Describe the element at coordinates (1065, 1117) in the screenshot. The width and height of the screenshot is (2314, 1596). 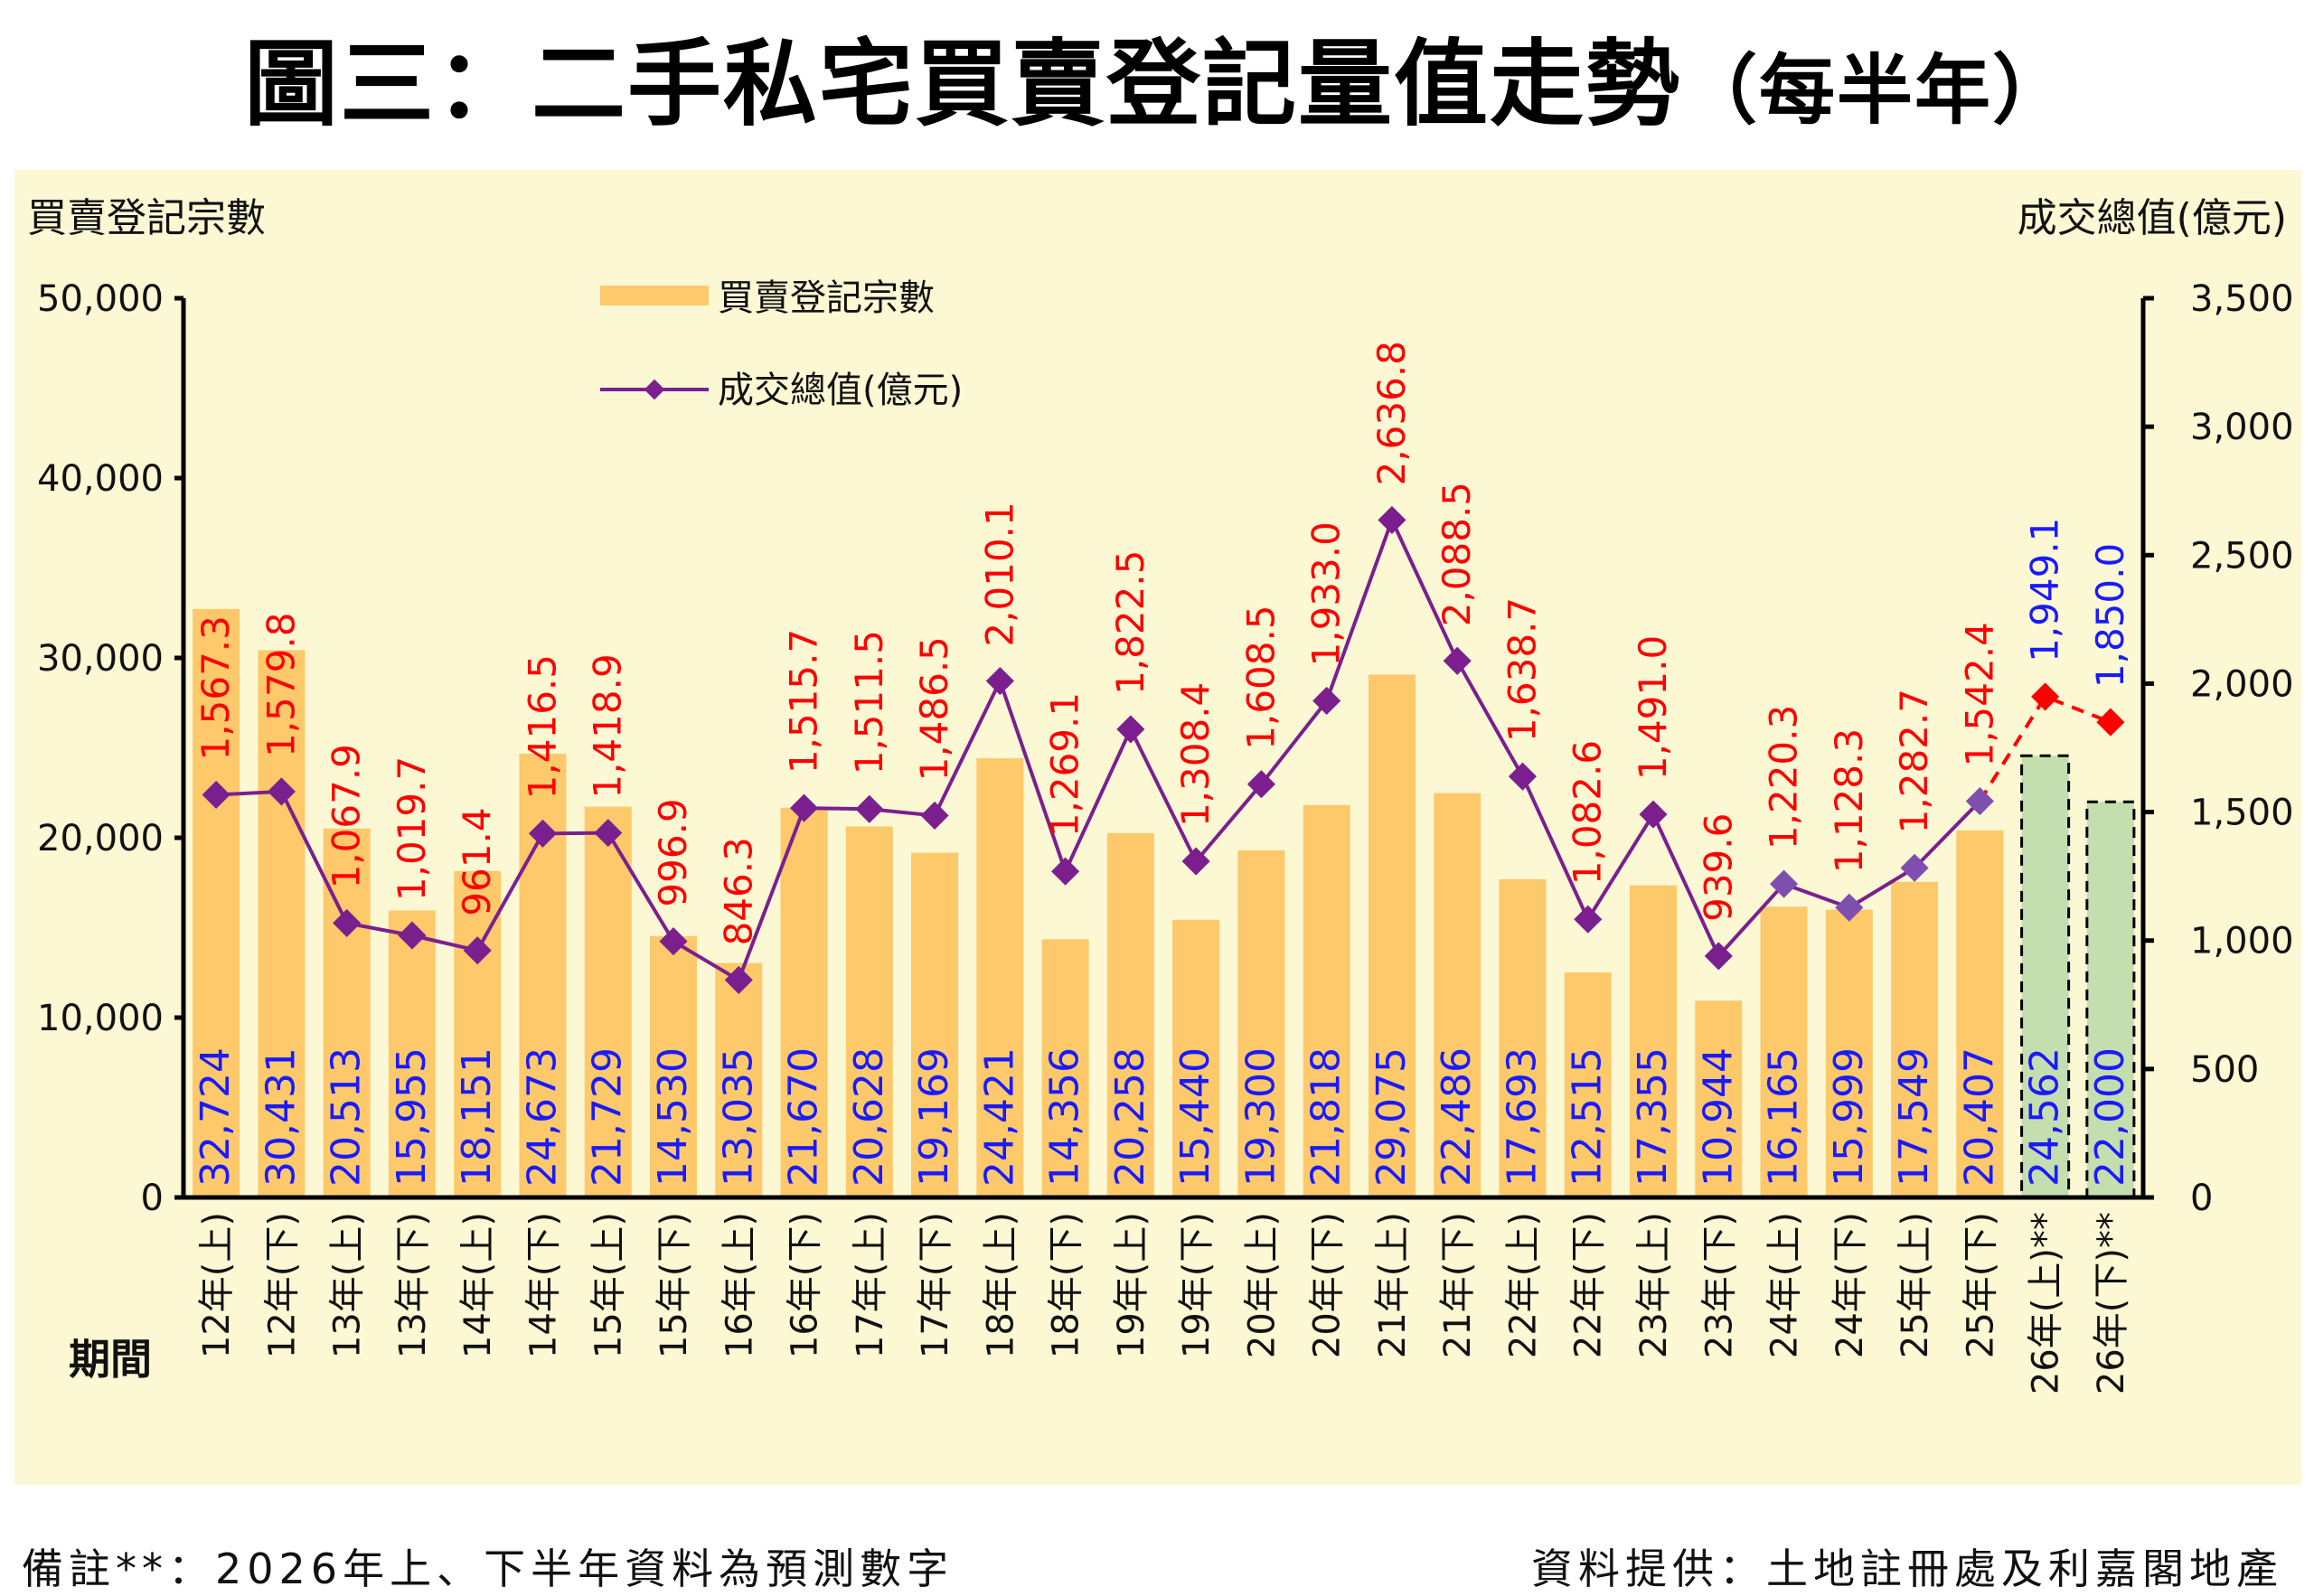
I see `bar-value-label: 14,356` at that location.